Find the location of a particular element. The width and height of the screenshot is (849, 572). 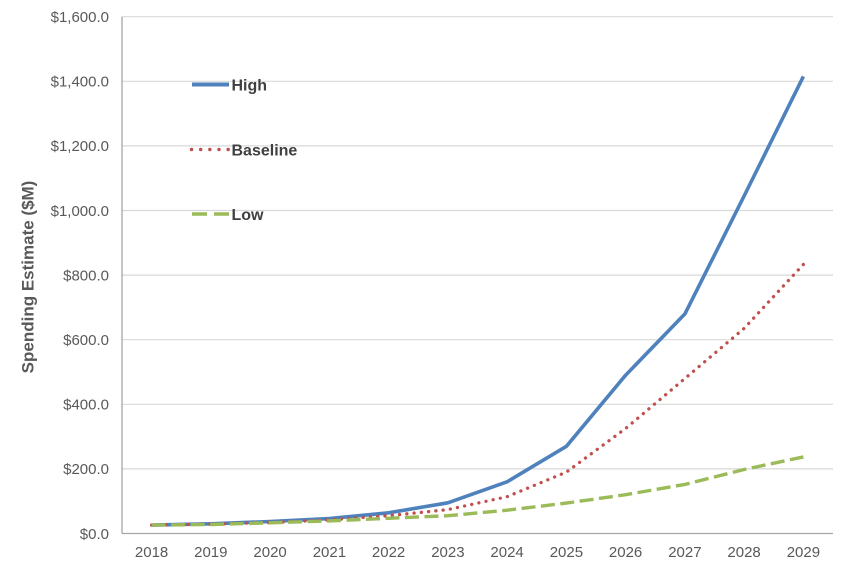

svg-text: 2021 is located at coordinates (329, 552).